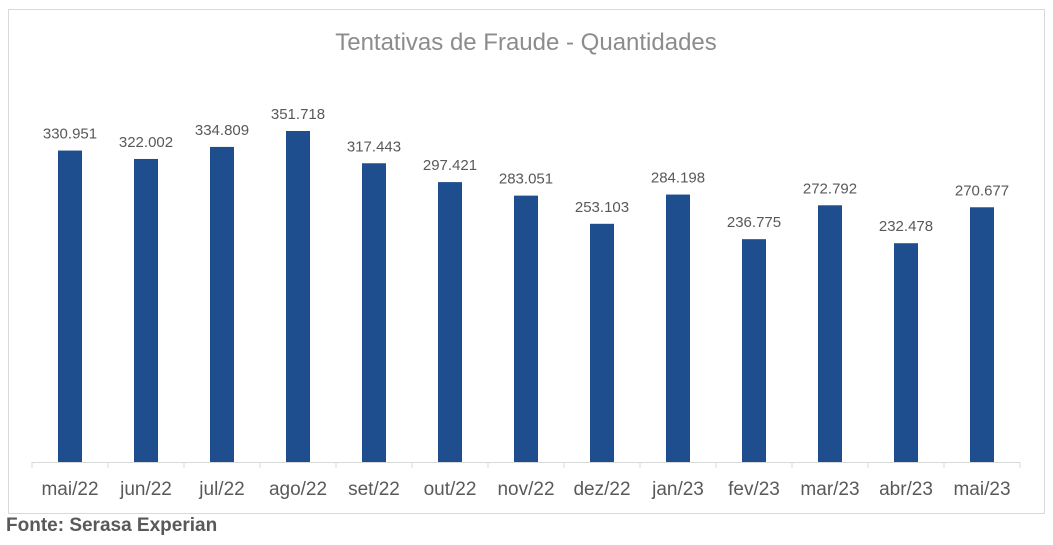 The image size is (1053, 545). What do you see at coordinates (677, 489) in the screenshot?
I see `x-tick-label: jan/23` at bounding box center [677, 489].